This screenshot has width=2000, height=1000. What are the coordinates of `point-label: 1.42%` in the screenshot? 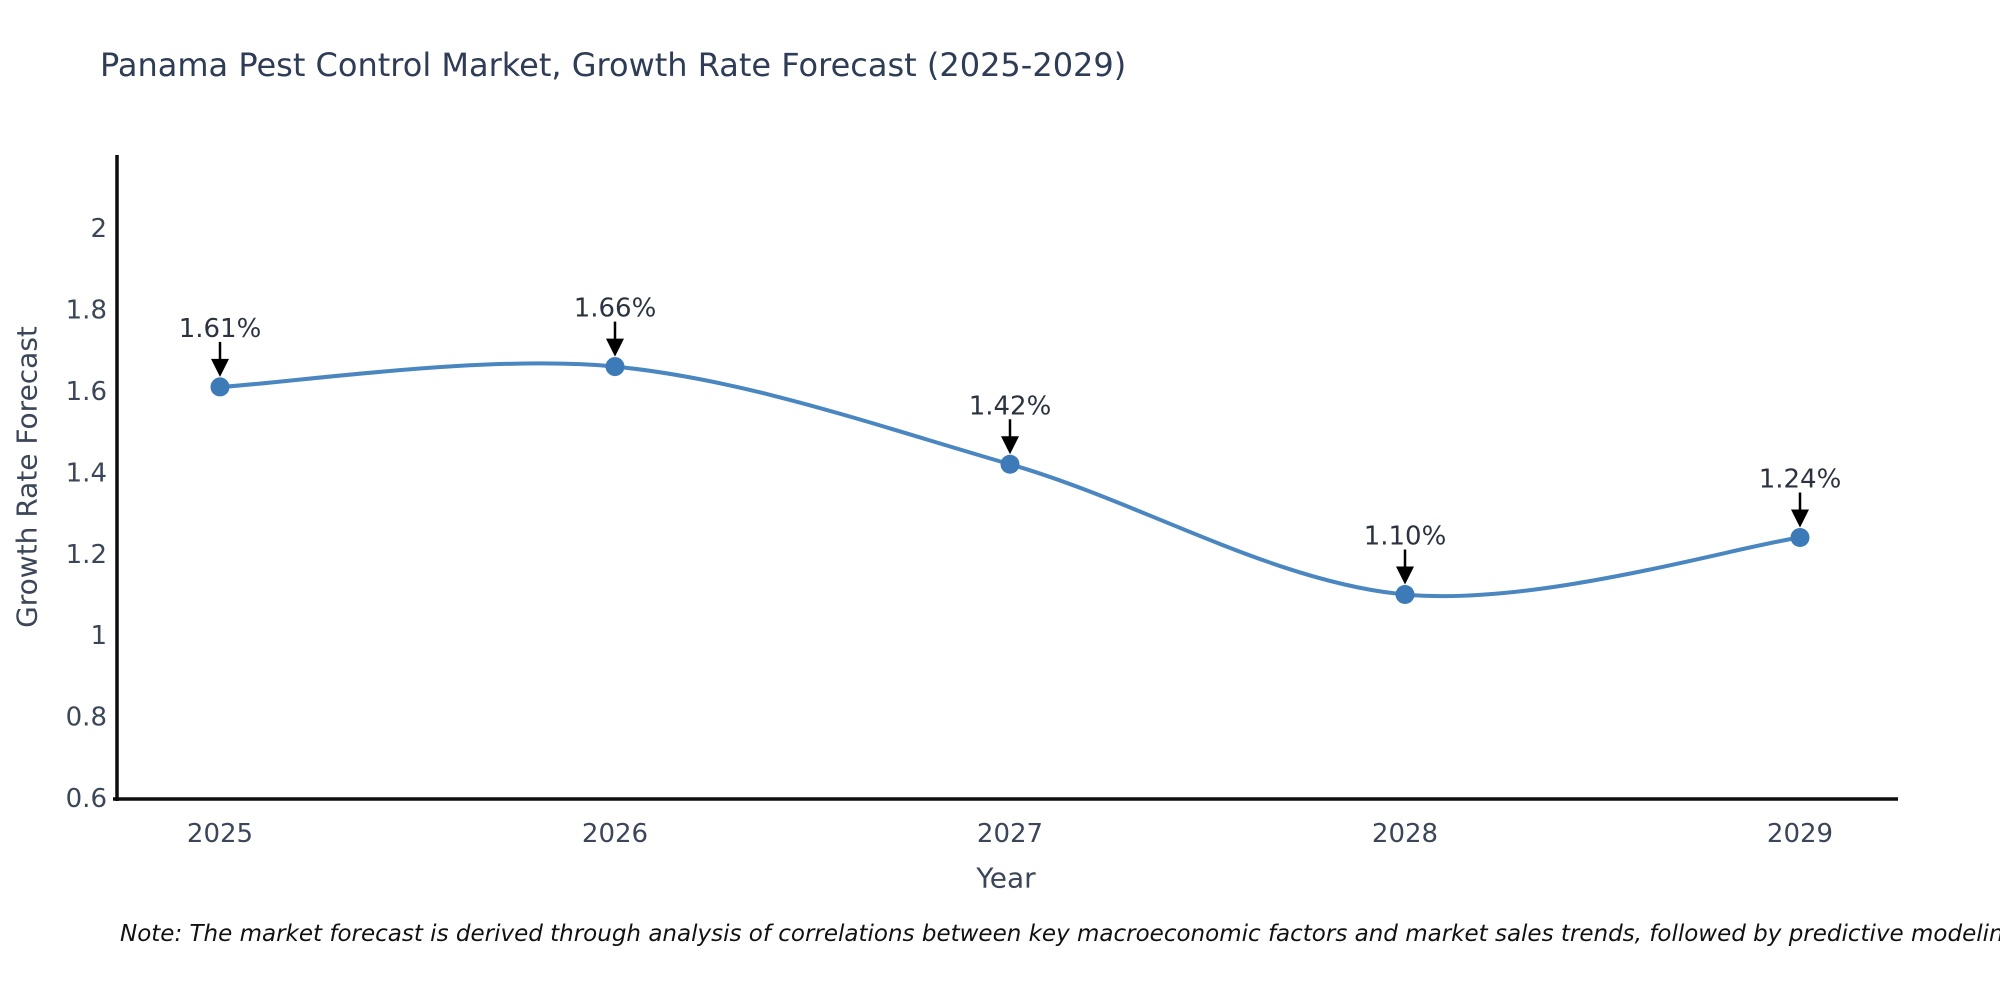 It's located at (1010, 406).